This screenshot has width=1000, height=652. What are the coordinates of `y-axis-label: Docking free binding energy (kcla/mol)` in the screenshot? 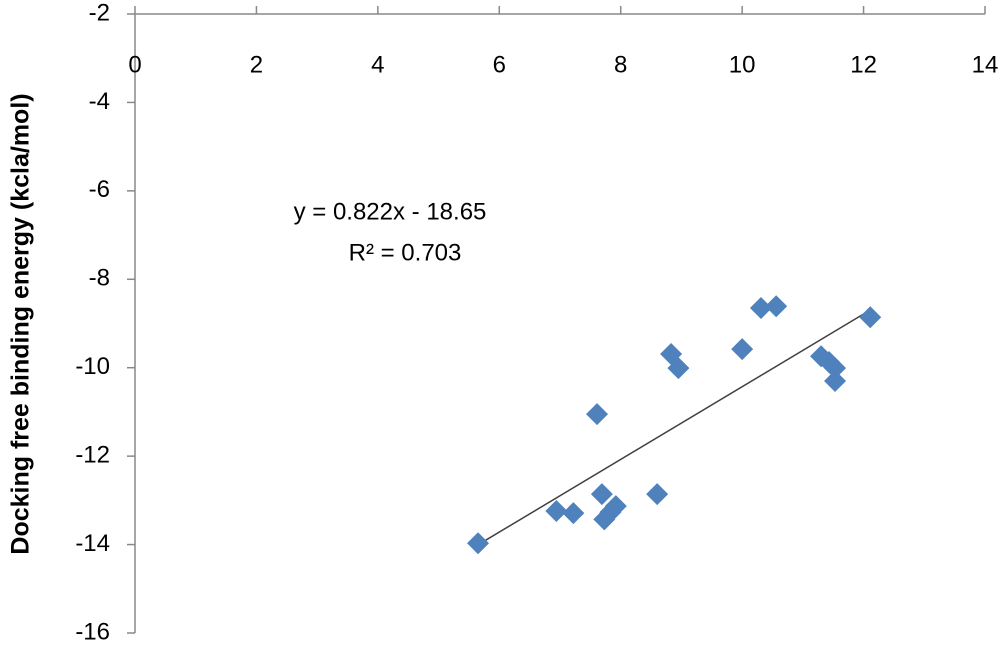 It's located at (21, 323).